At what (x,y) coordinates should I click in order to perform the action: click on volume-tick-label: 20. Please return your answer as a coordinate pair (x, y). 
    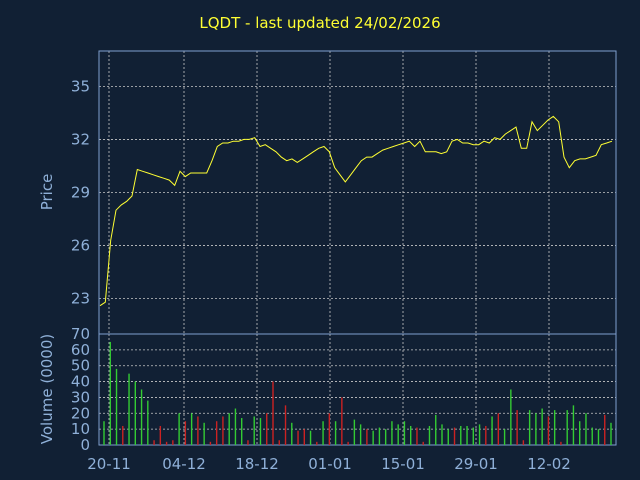
    Looking at the image, I should click on (80, 413).